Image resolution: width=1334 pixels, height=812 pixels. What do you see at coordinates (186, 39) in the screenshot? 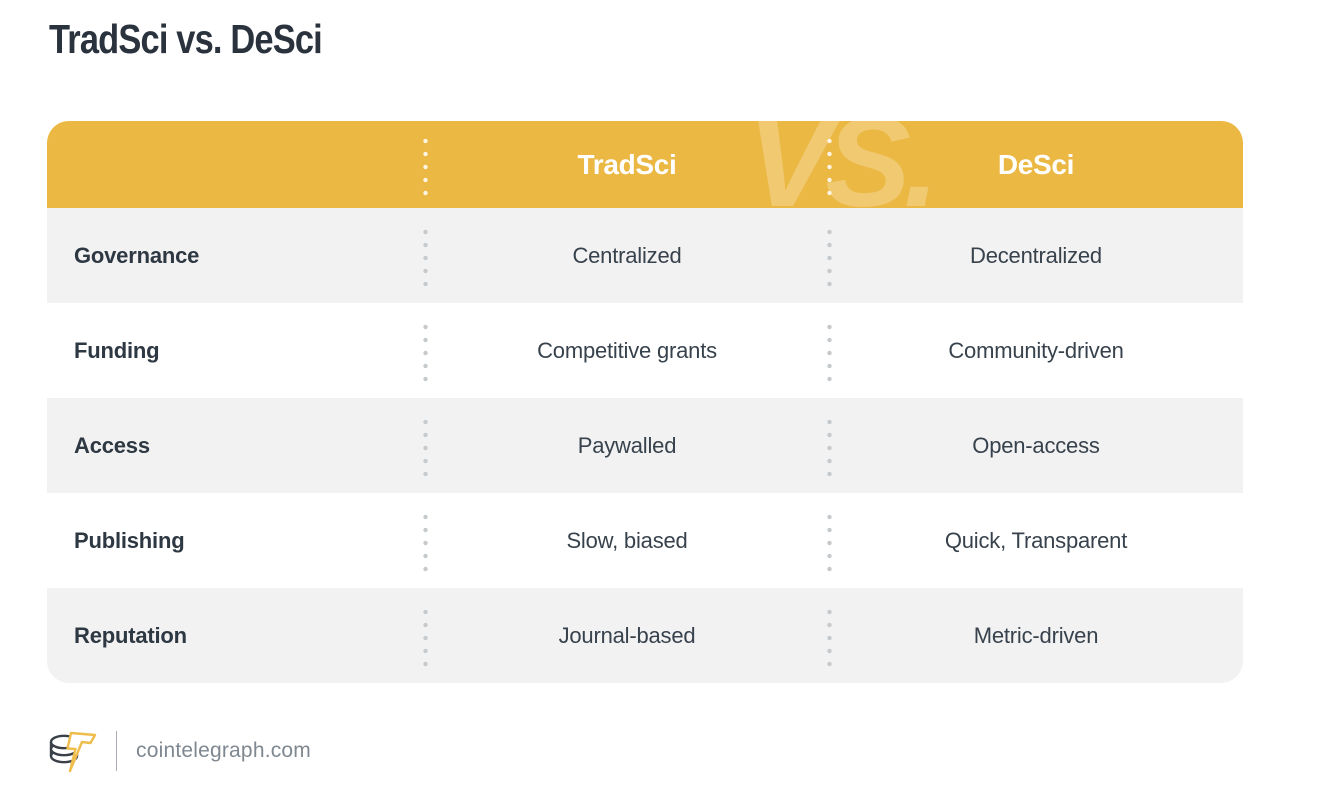
I see `page-title: TradSci vs. DeSci` at bounding box center [186, 39].